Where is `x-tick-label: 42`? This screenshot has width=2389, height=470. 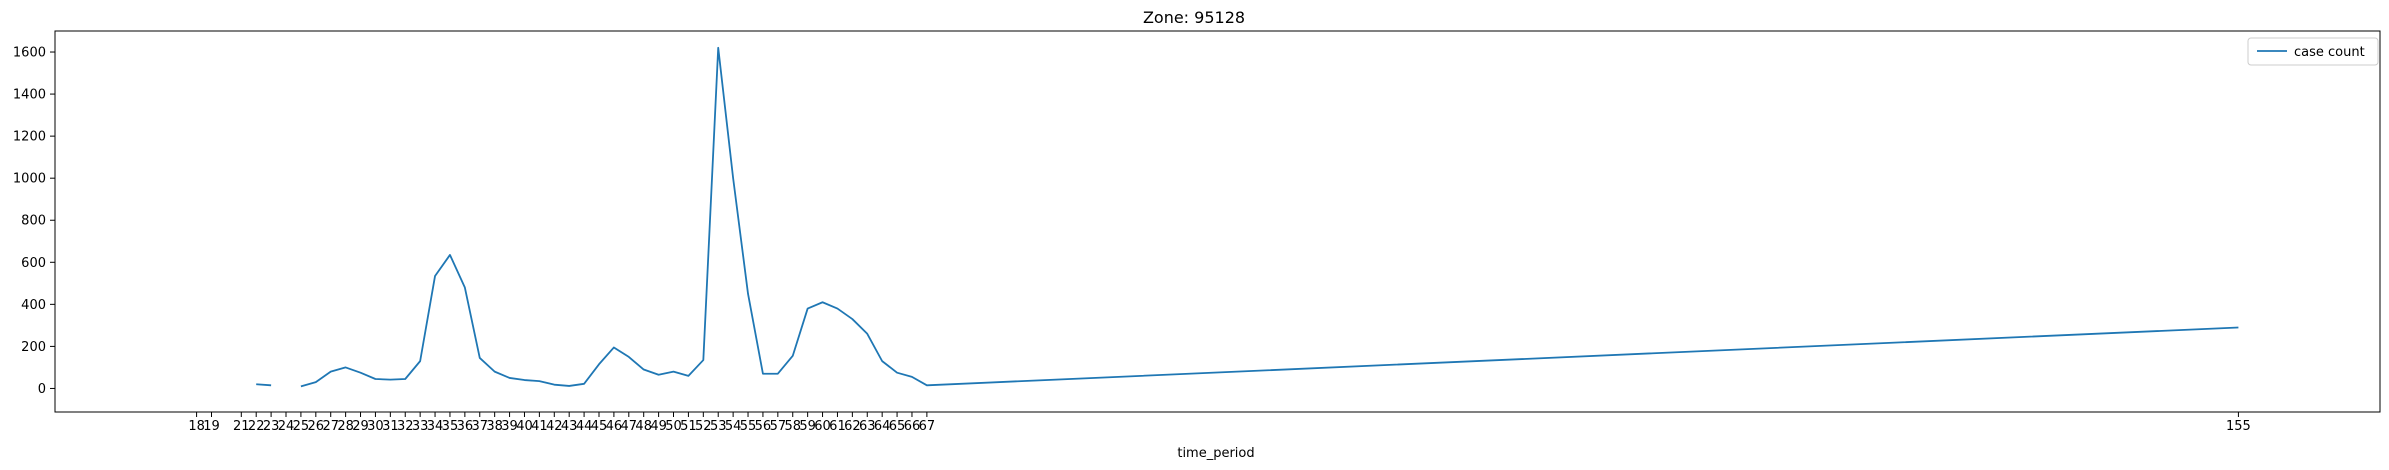 x-tick-label: 42 is located at coordinates (554, 426).